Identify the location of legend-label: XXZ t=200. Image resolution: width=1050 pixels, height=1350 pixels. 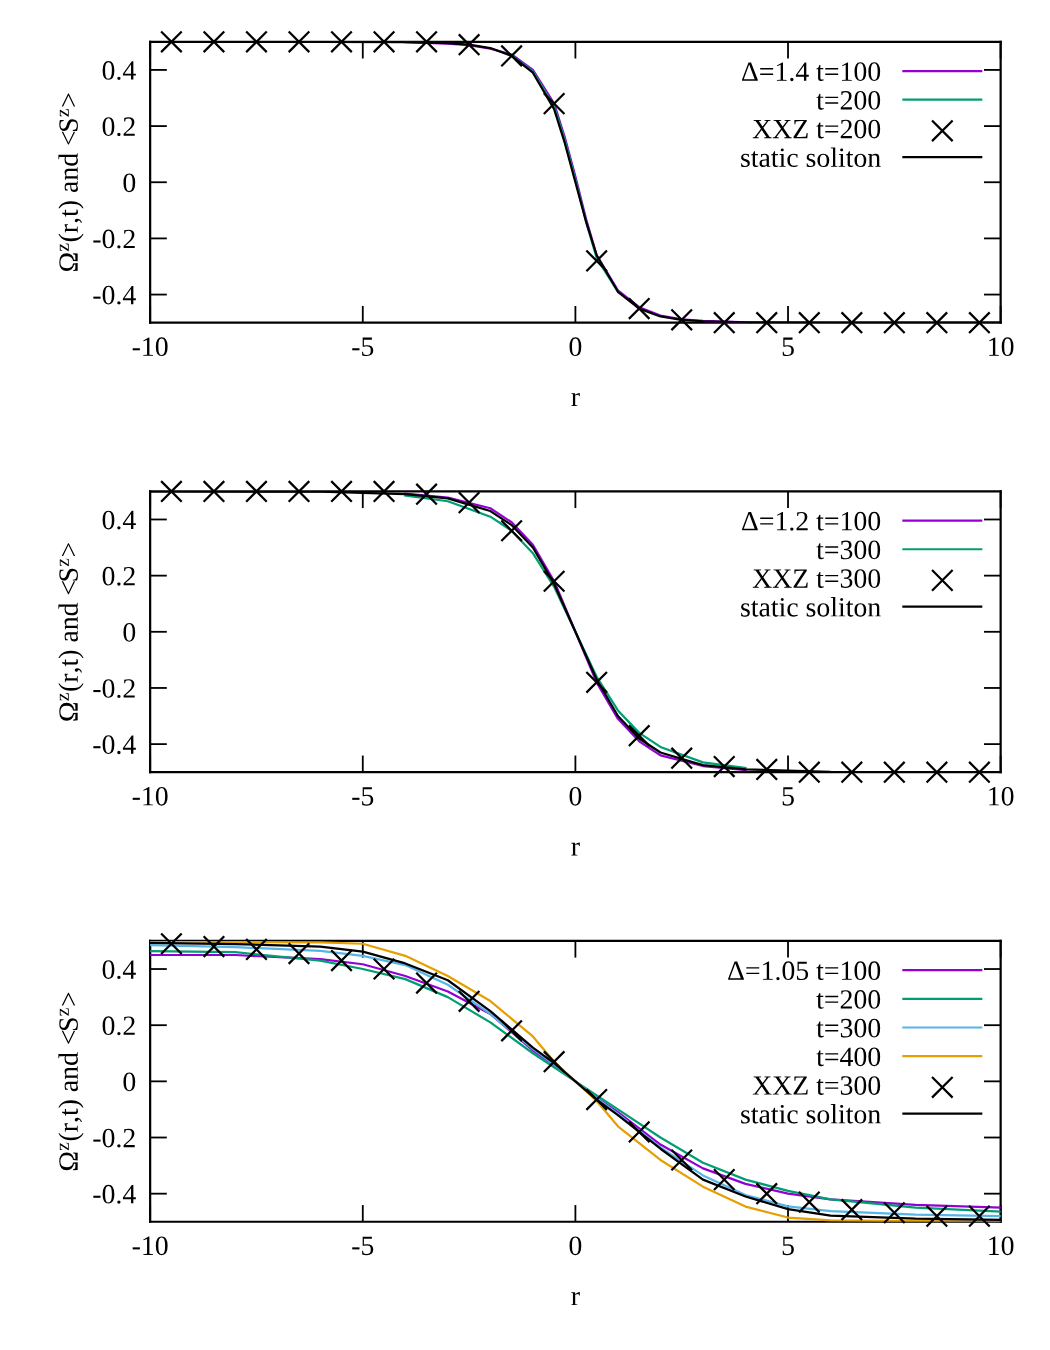
(816, 129).